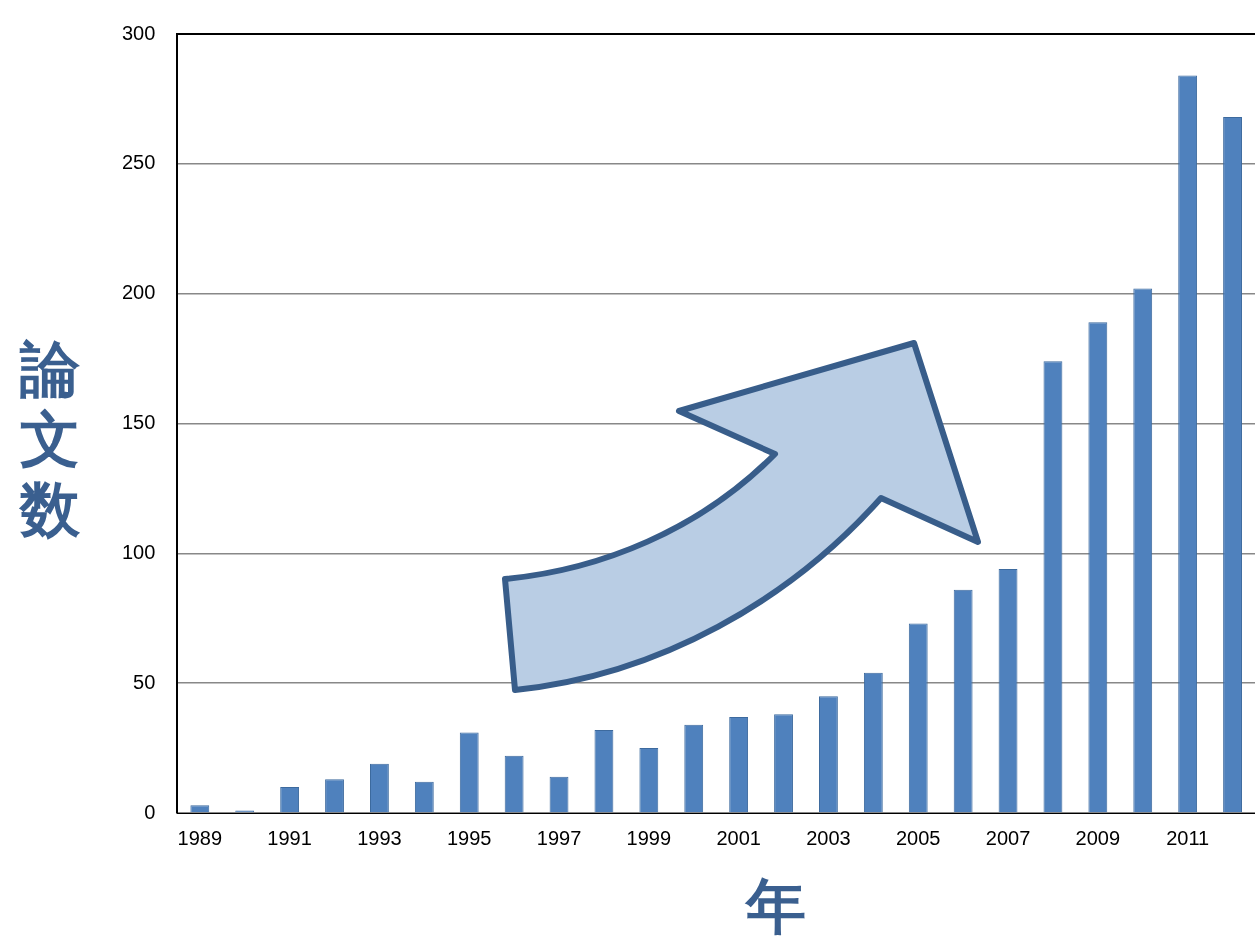 Image resolution: width=1255 pixels, height=945 pixels. I want to click on x-tick-label: 1993, so click(379, 837).